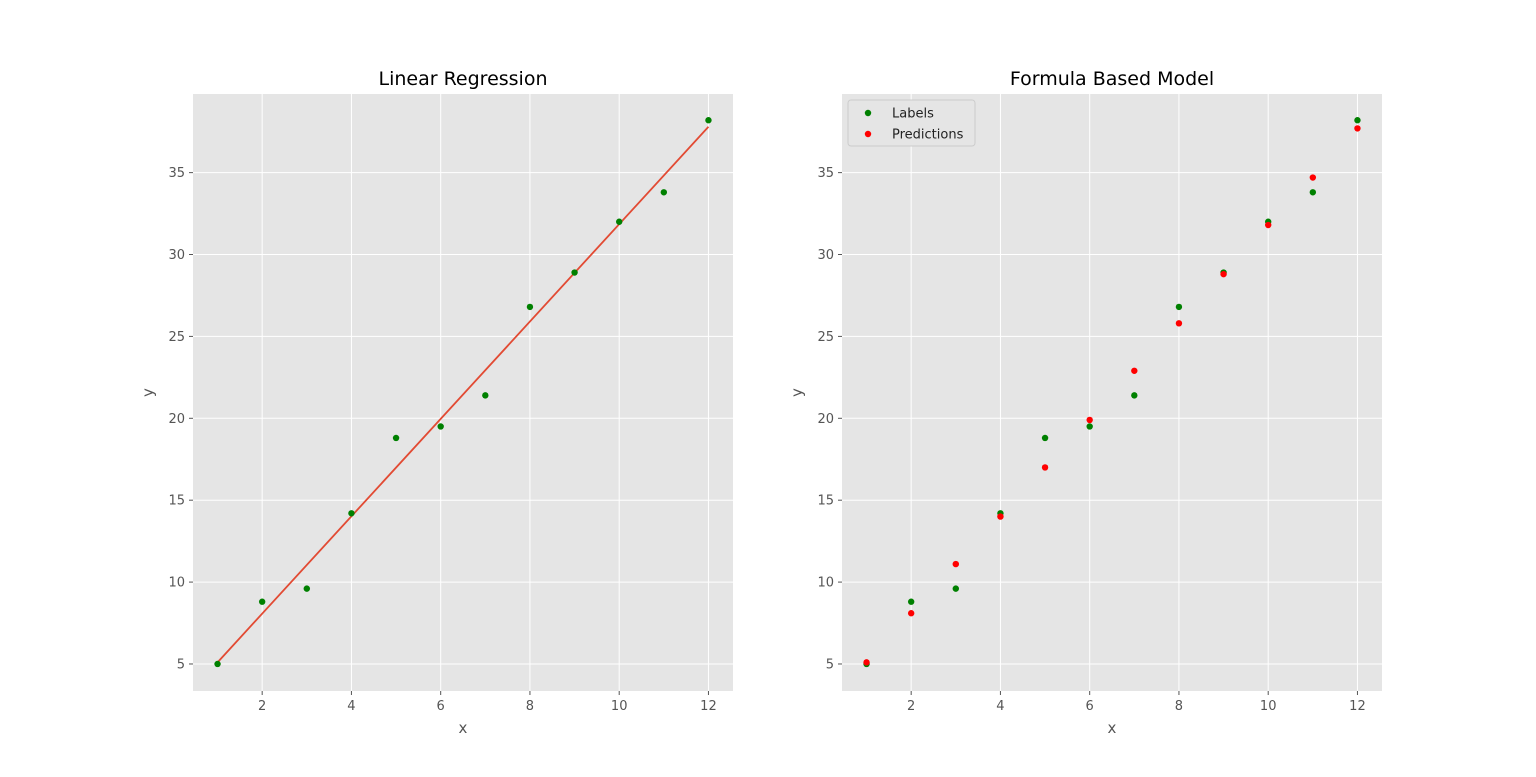 The image size is (1536, 777). Describe the element at coordinates (868, 113) in the screenshot. I see `legend-marker-labels` at that location.